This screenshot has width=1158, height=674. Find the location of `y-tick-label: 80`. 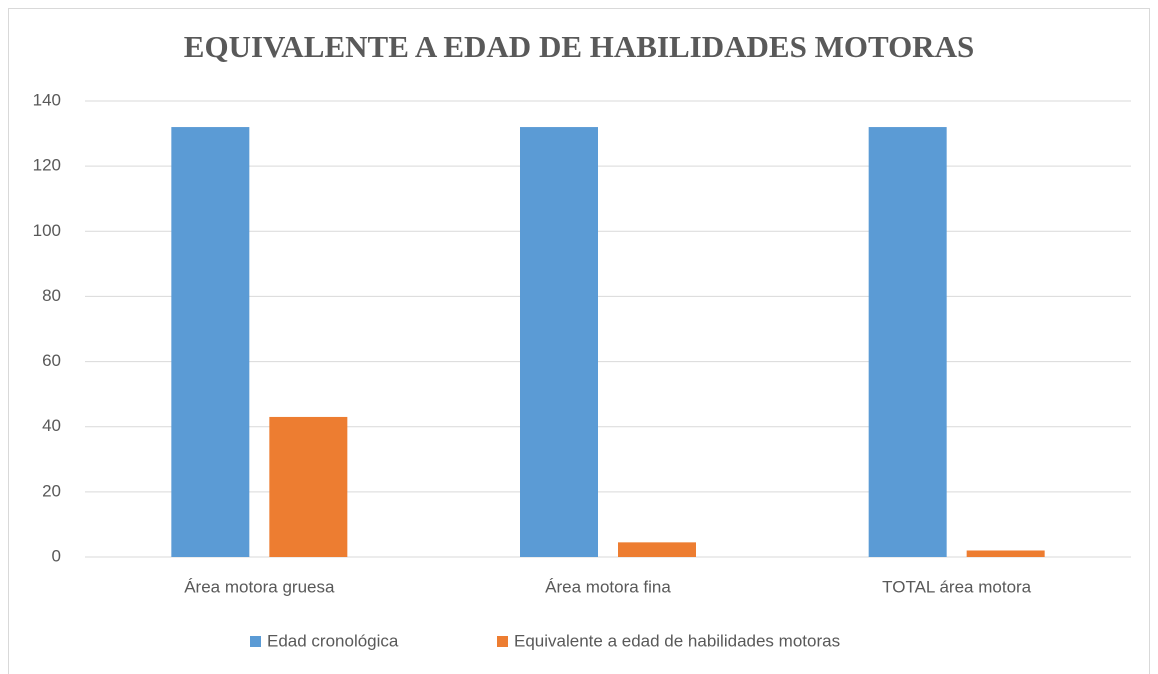

y-tick-label: 80 is located at coordinates (51, 295).